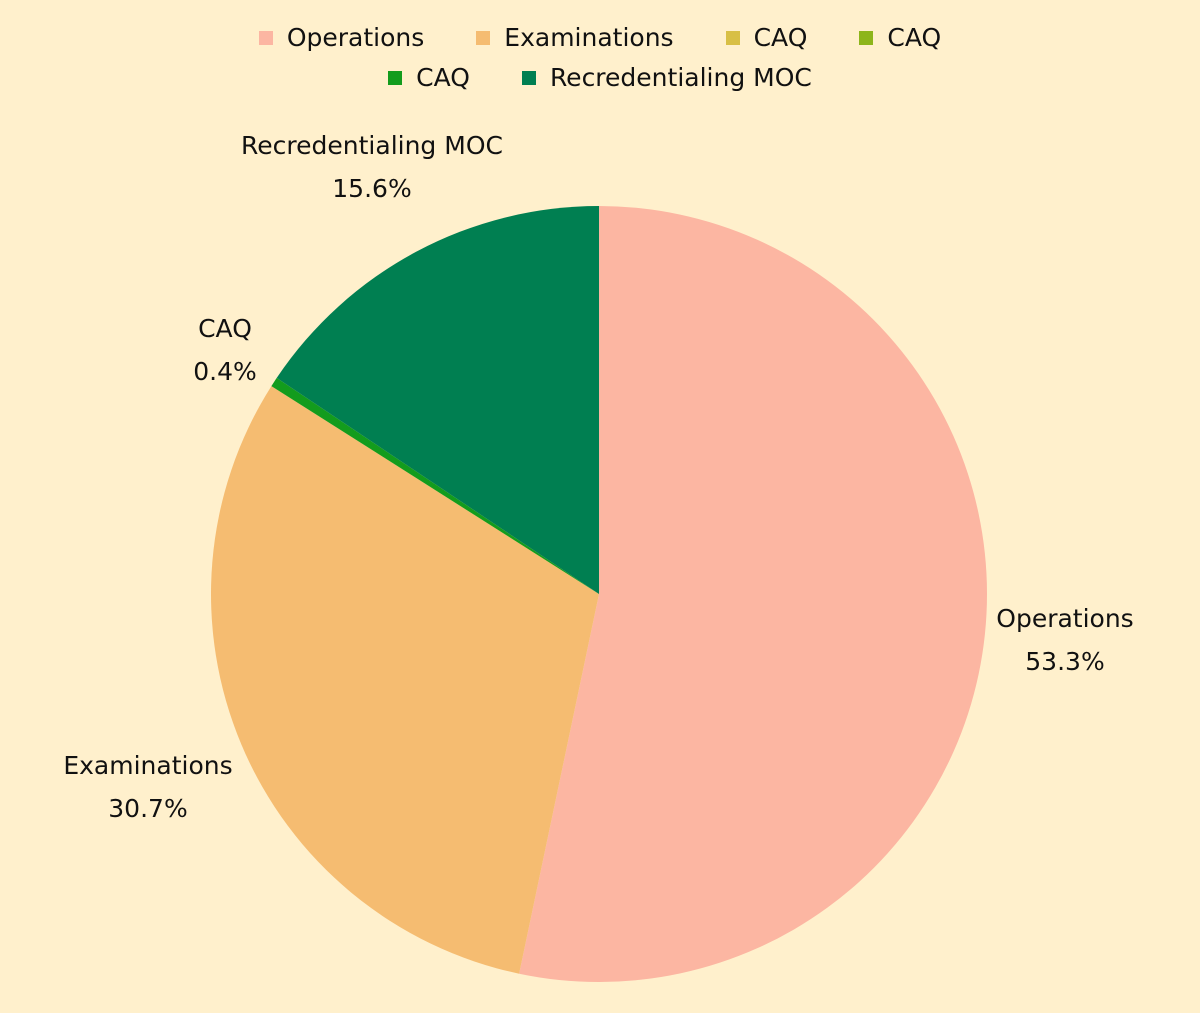  I want to click on legend-item-operations: Operations, so click(341, 38).